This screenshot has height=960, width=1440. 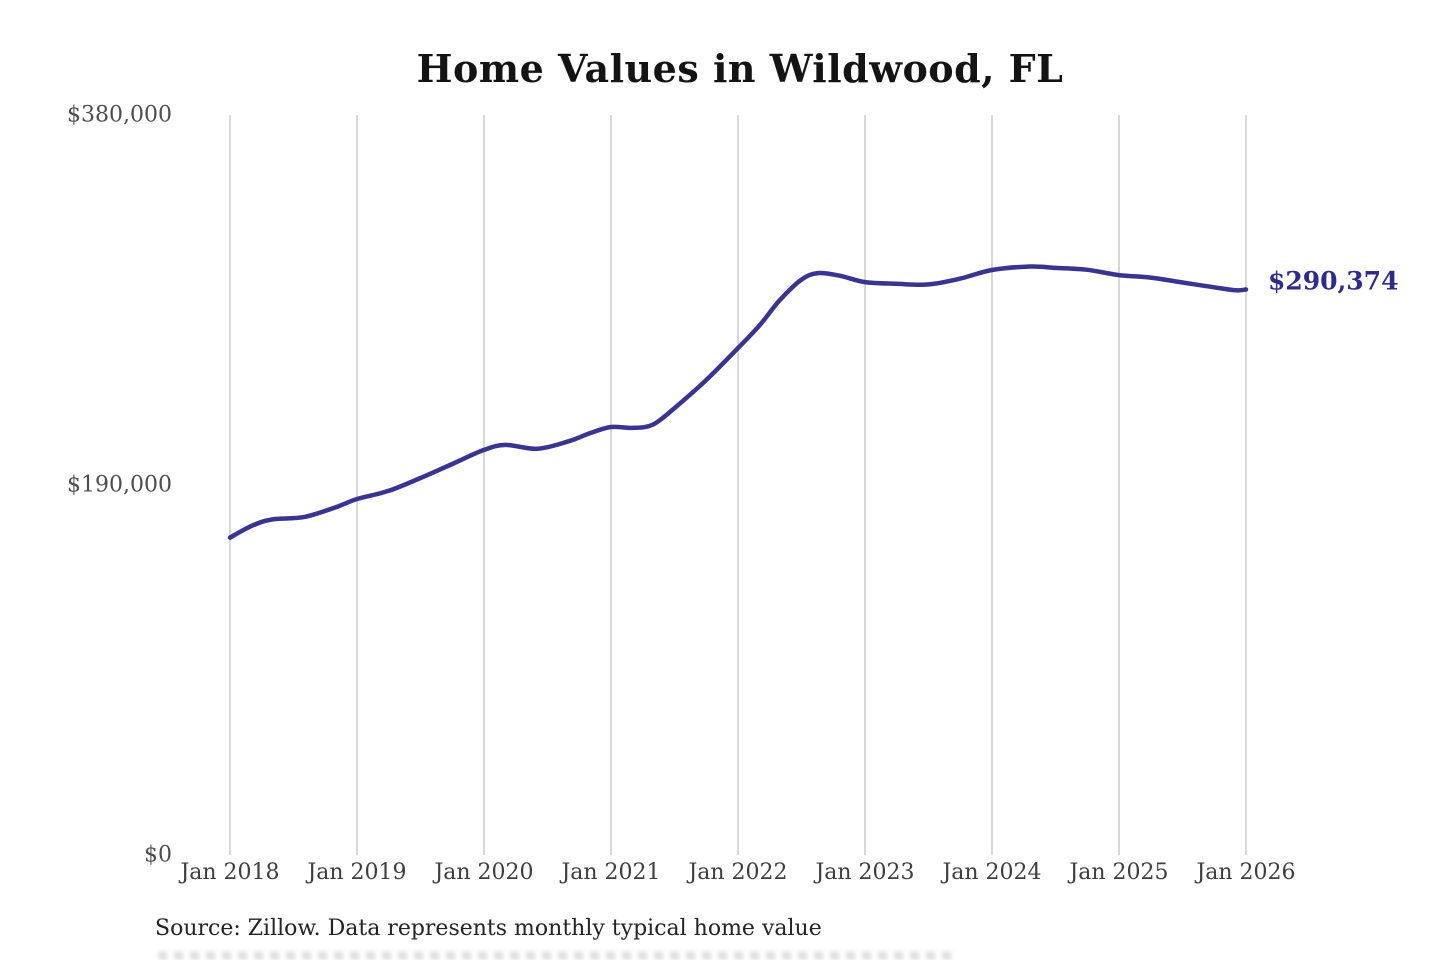 I want to click on x-tick-label-2023: Jan 2023, so click(x=865, y=872).